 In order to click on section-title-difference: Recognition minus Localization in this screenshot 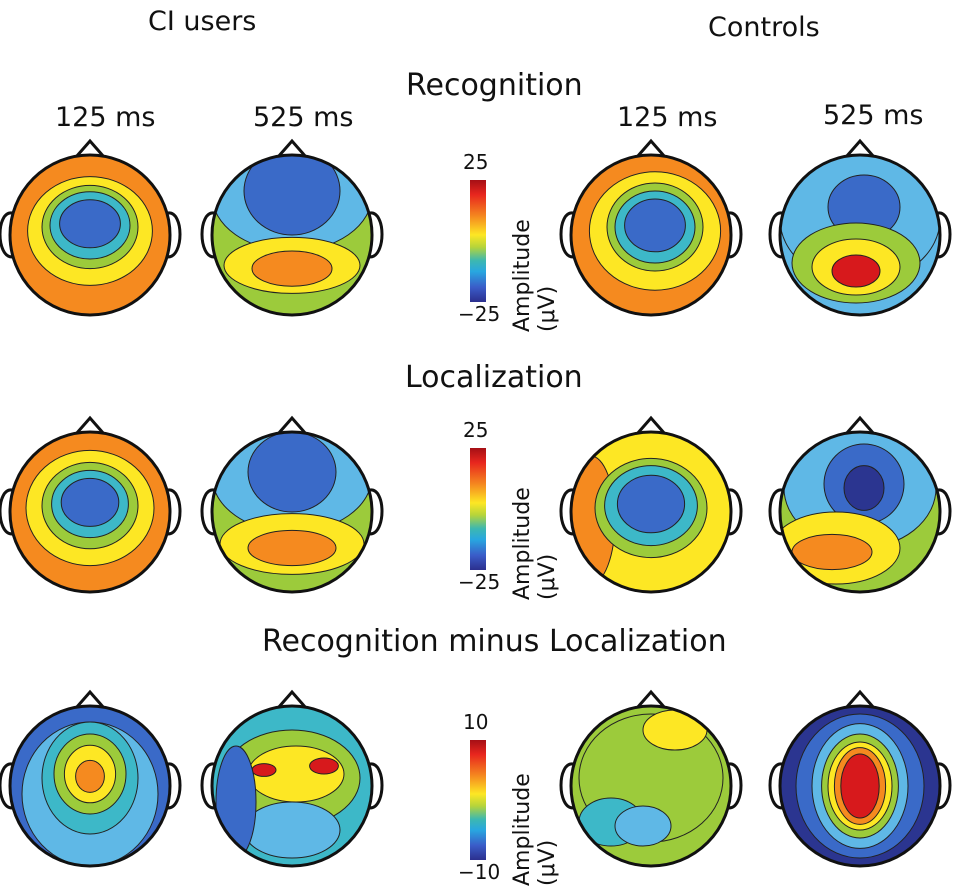, I will do `click(494, 641)`.